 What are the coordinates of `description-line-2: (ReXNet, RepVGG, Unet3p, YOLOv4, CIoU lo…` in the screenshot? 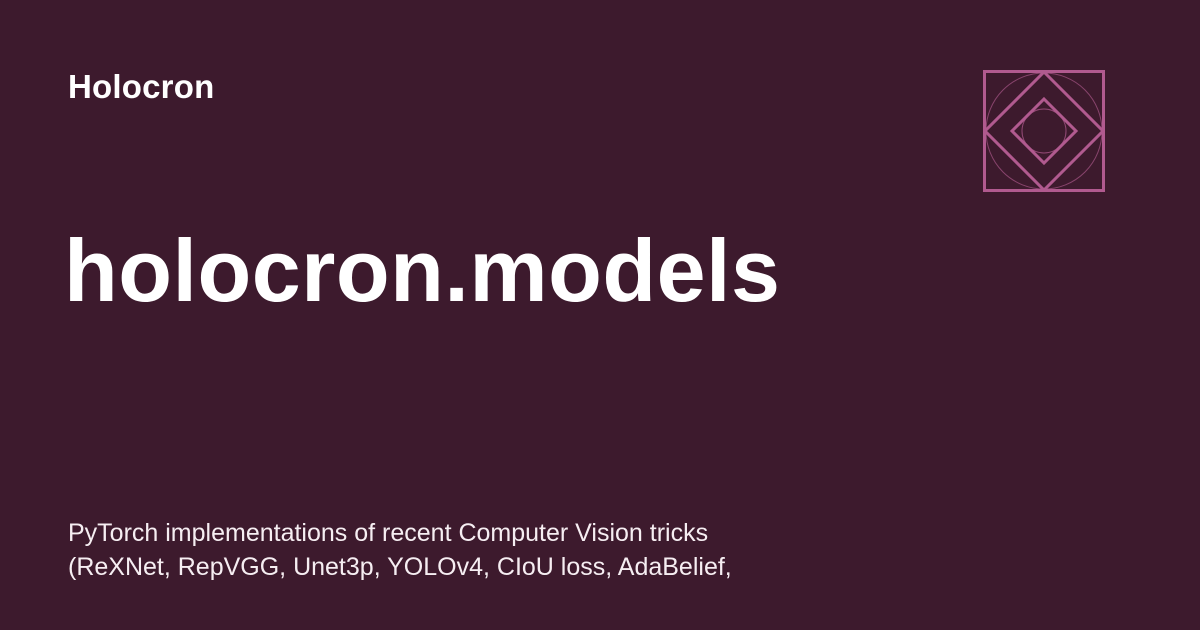 It's located at (400, 567).